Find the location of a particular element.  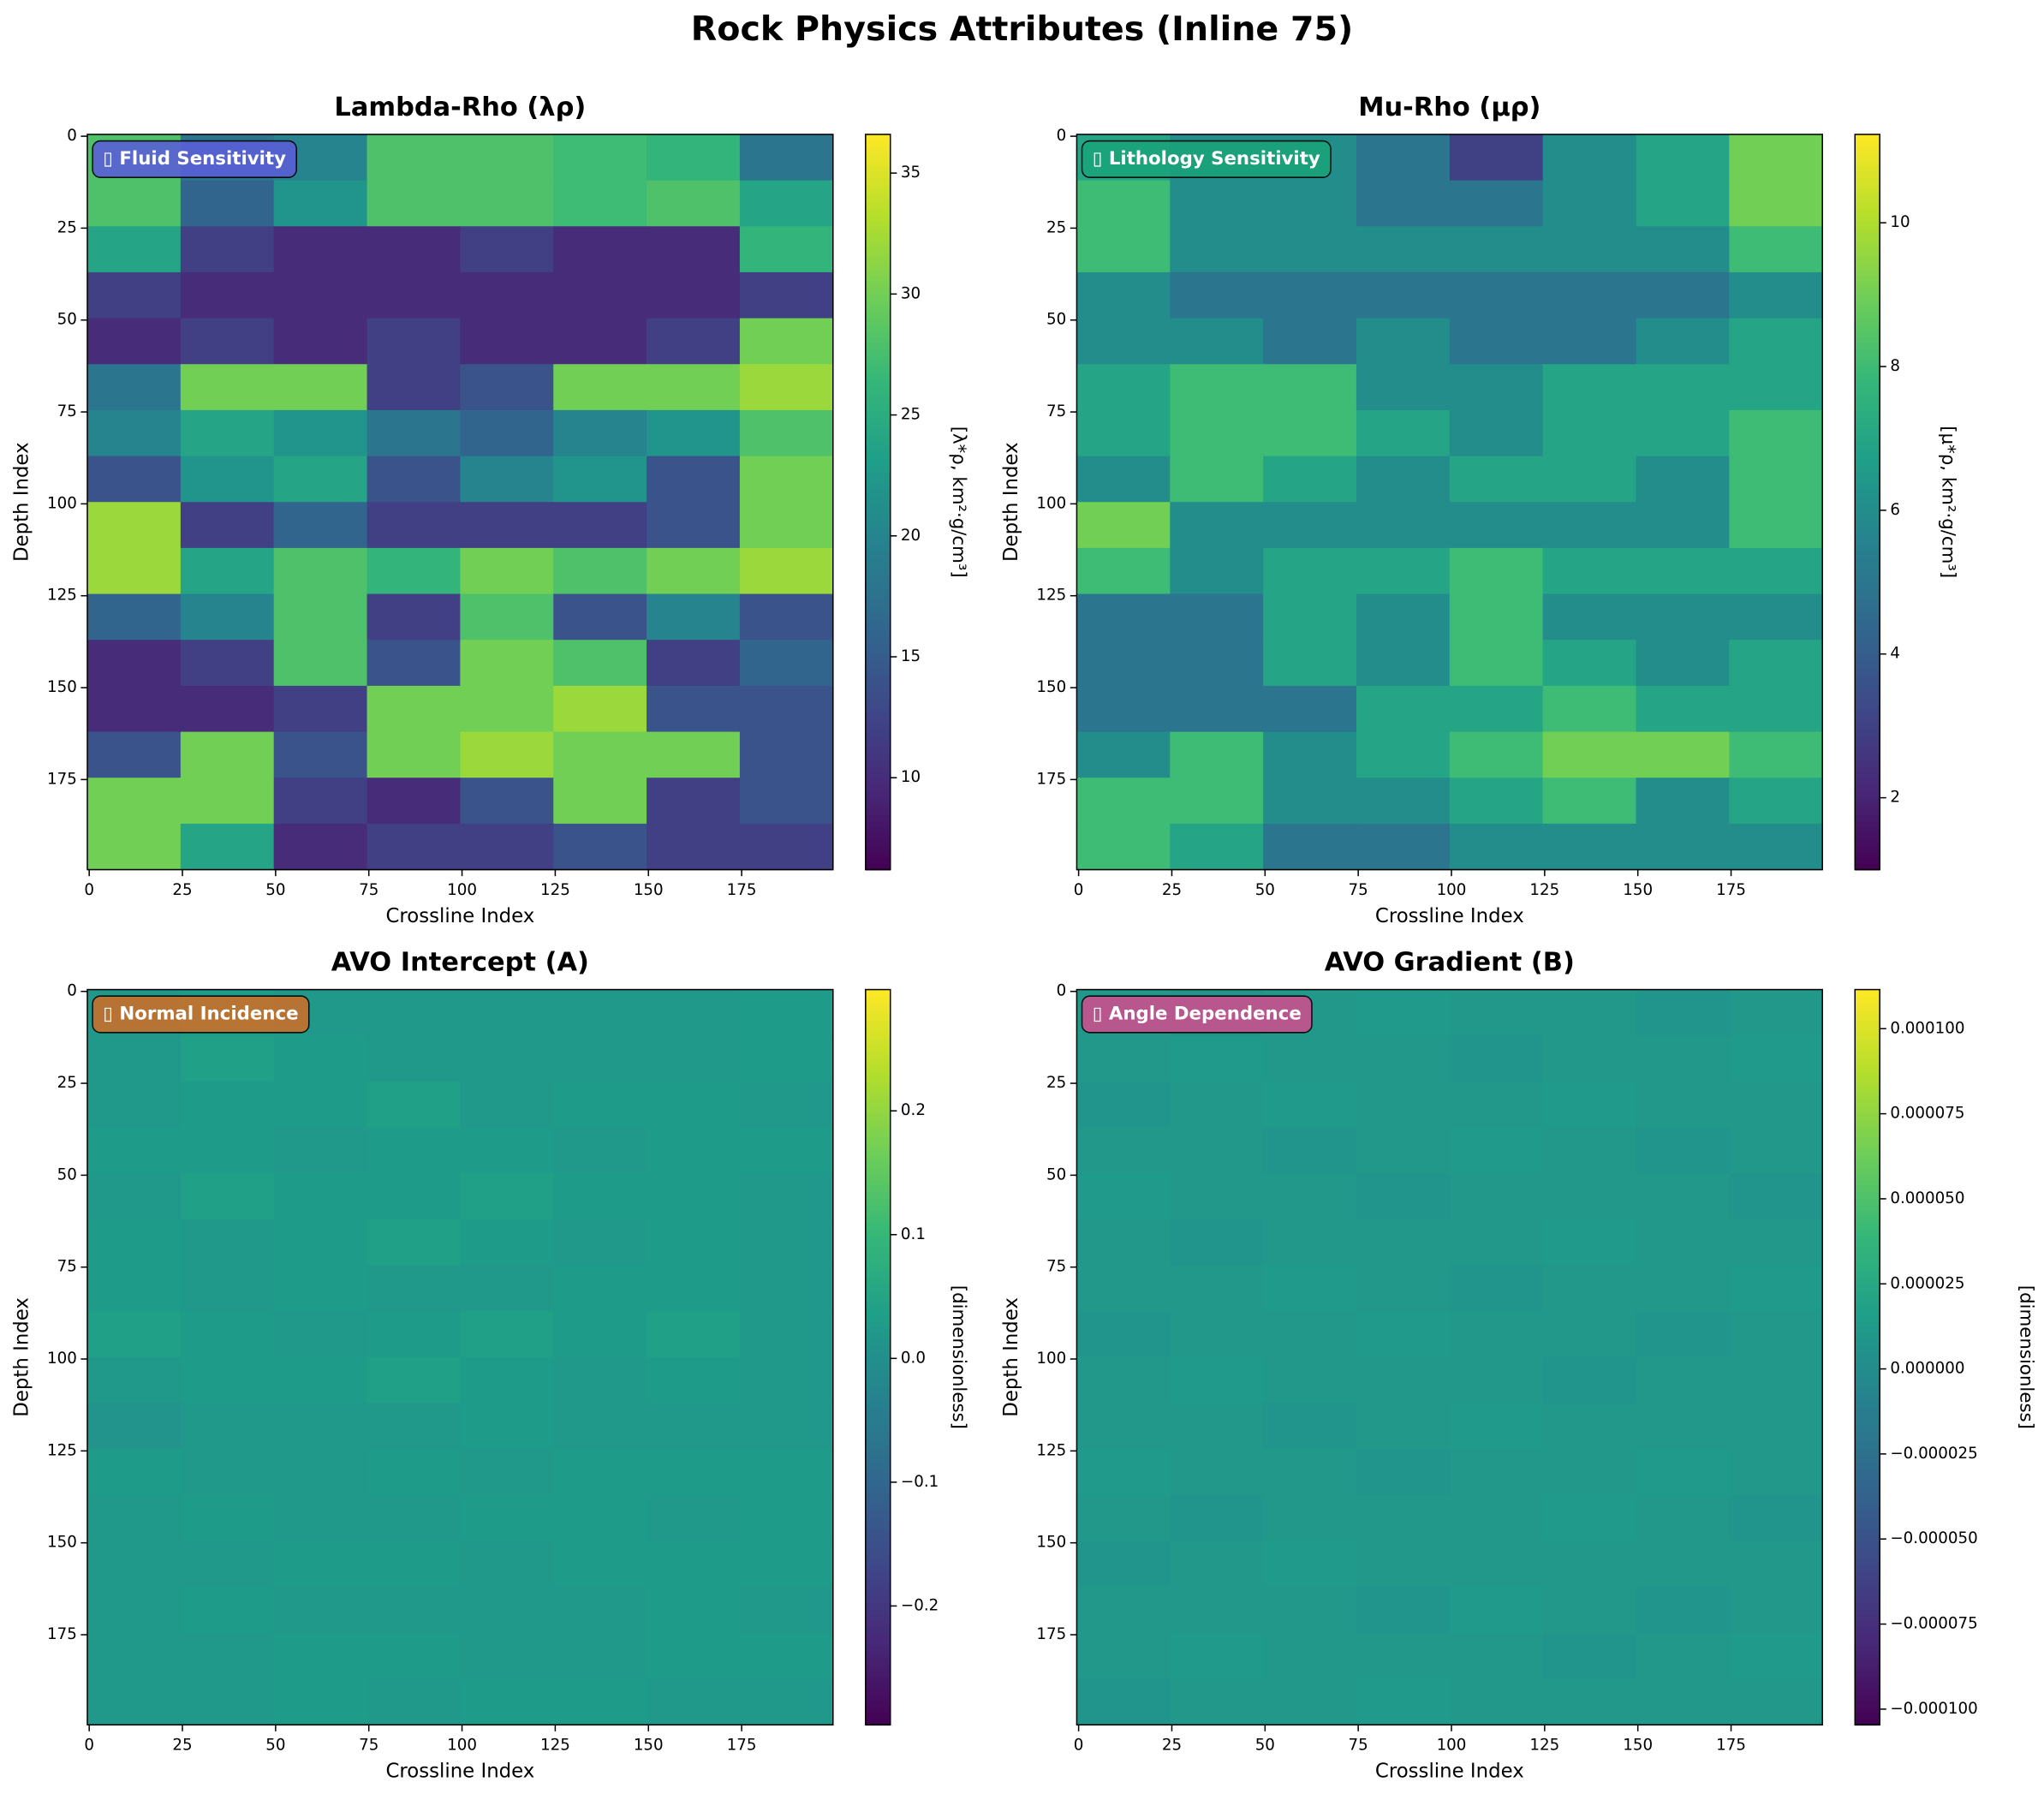

colorbar-label: [λ*ρ, km²·g/cm³] is located at coordinates (958, 502).